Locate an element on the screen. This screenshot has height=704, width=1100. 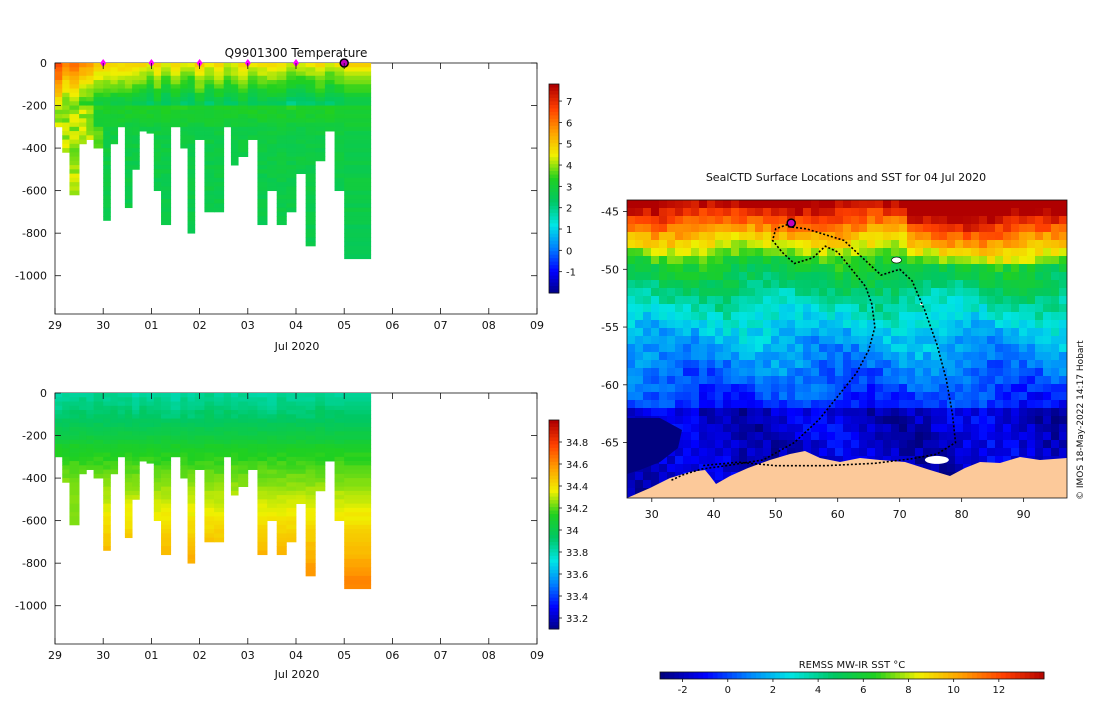
x-tick-label: 08 is located at coordinates (489, 655).